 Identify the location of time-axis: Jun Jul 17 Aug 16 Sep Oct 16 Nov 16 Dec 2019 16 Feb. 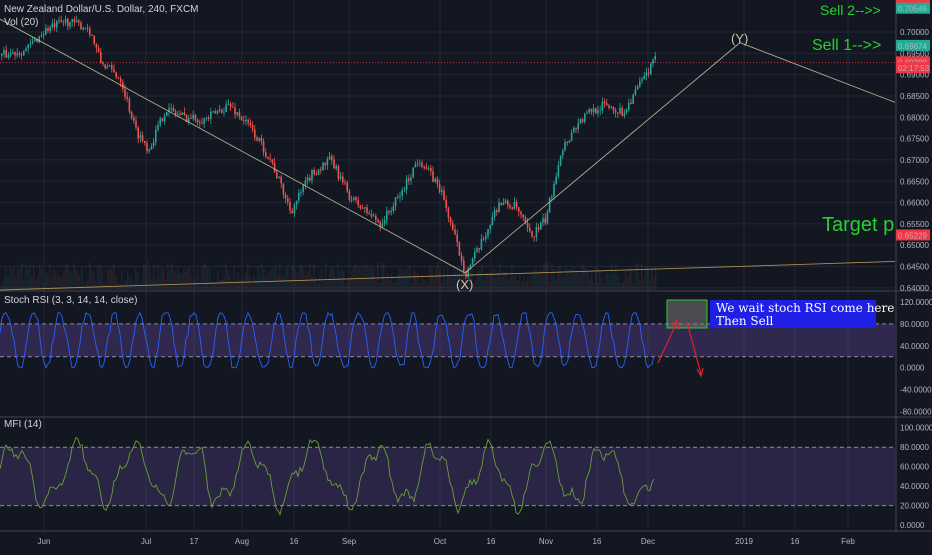
(447, 541).